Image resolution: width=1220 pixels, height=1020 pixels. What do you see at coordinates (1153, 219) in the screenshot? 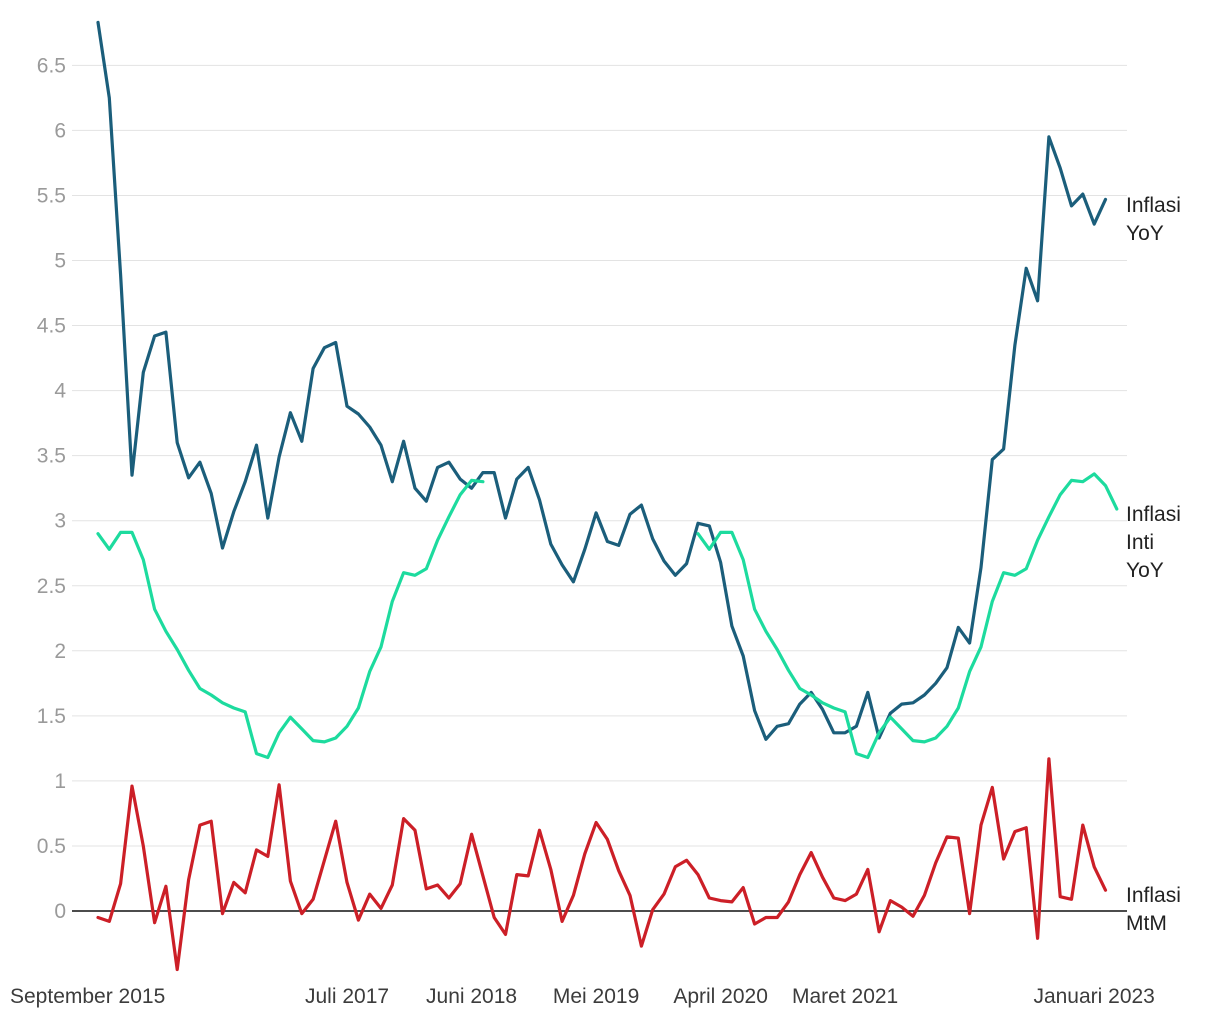
I see `series-label-yoy: Inflasi YoY` at bounding box center [1153, 219].